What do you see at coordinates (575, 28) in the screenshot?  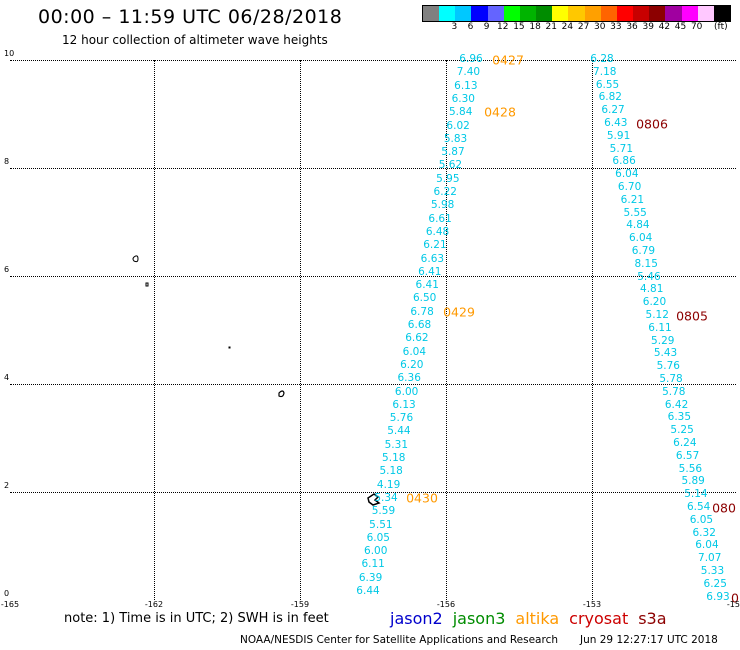 I see `color-legend-labels: 3 6 9 12 15 18 21 24 27 30 33 36 39 42 45 70 (ft)` at bounding box center [575, 28].